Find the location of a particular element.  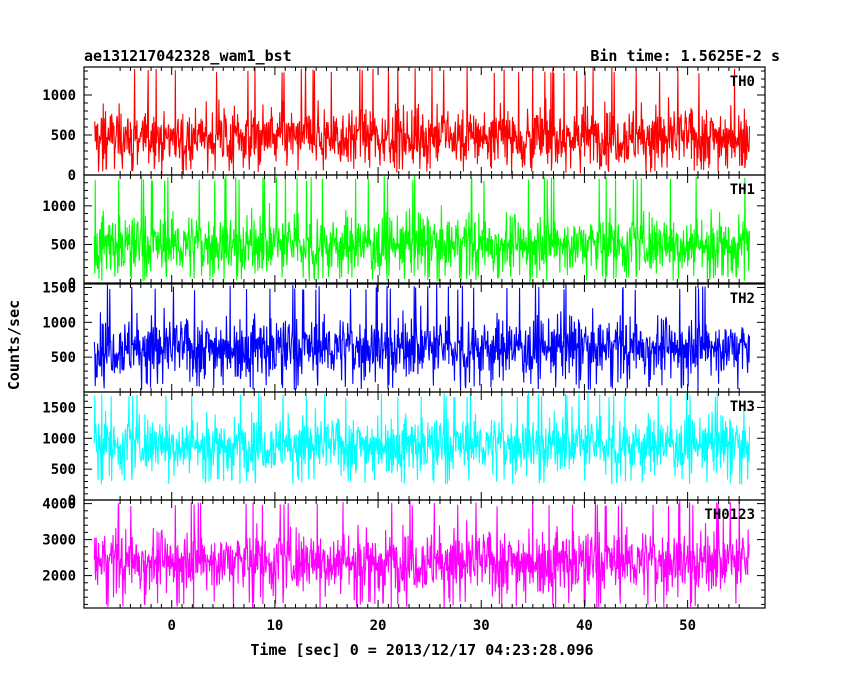

y-tick-label: 3000 is located at coordinates (59, 541).